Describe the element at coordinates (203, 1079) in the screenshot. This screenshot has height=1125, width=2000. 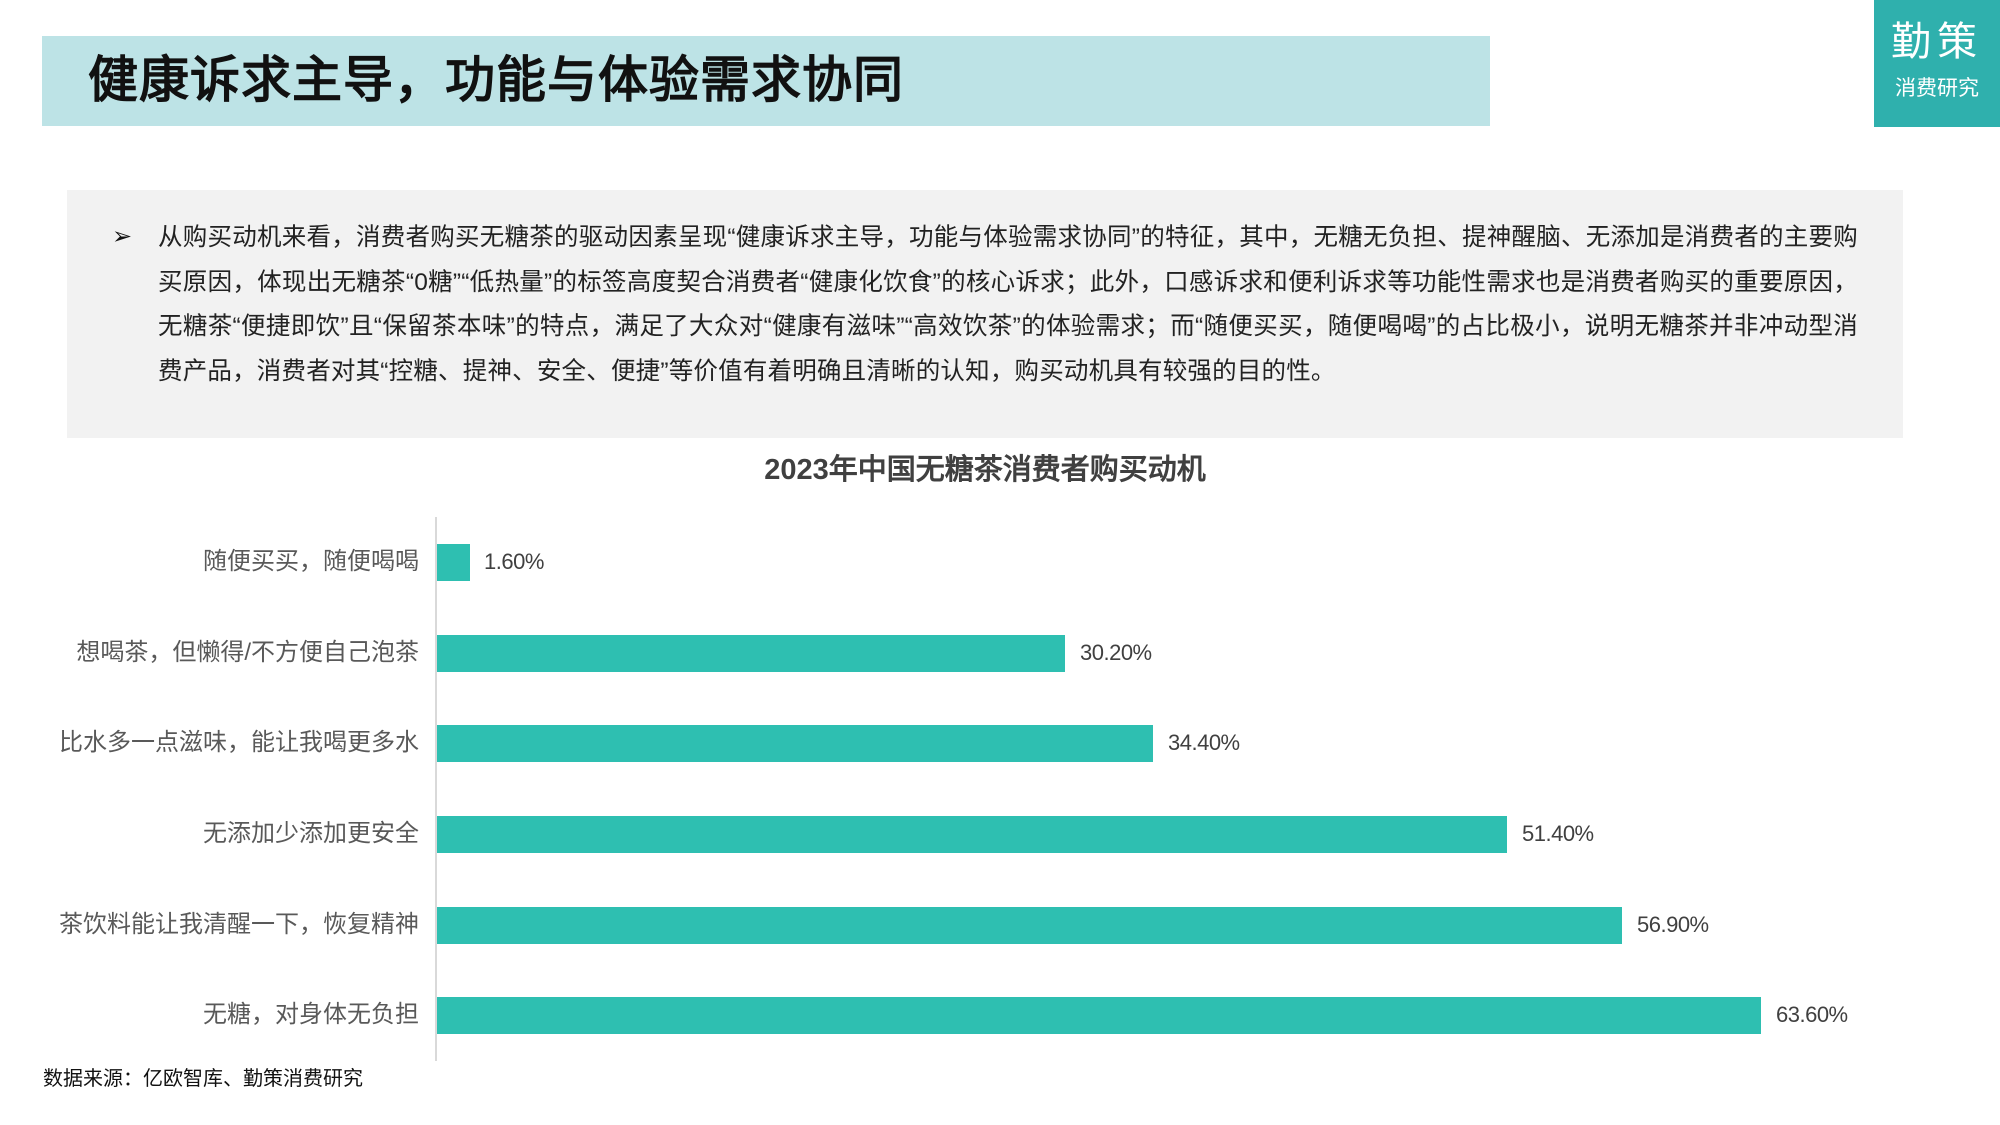
I see `data-source-note: 数据来源：亿欧智库、勤策消费研究` at that location.